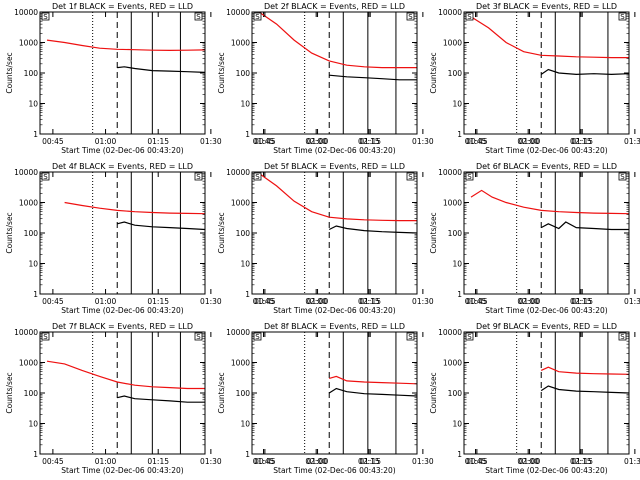 This screenshot has height=480, width=640. I want to click on panel-title: Det 7f BLACK = Events, RED = LLD, so click(122, 326).